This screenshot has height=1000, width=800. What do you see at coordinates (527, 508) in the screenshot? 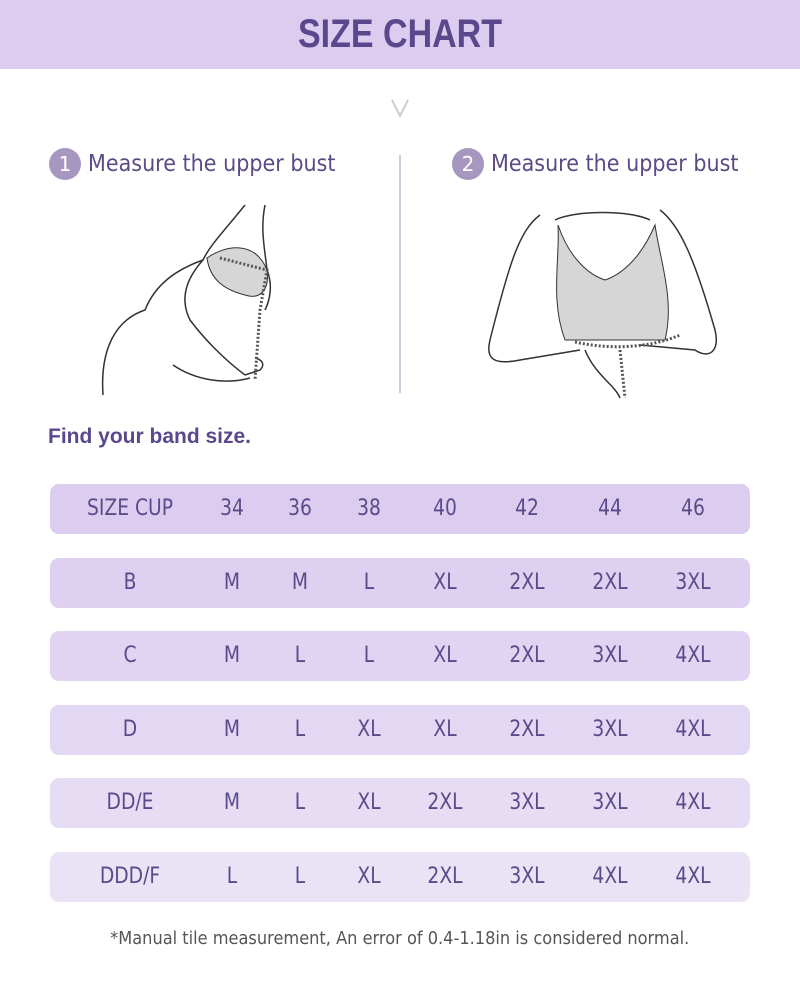
I see `column-header: 42` at bounding box center [527, 508].